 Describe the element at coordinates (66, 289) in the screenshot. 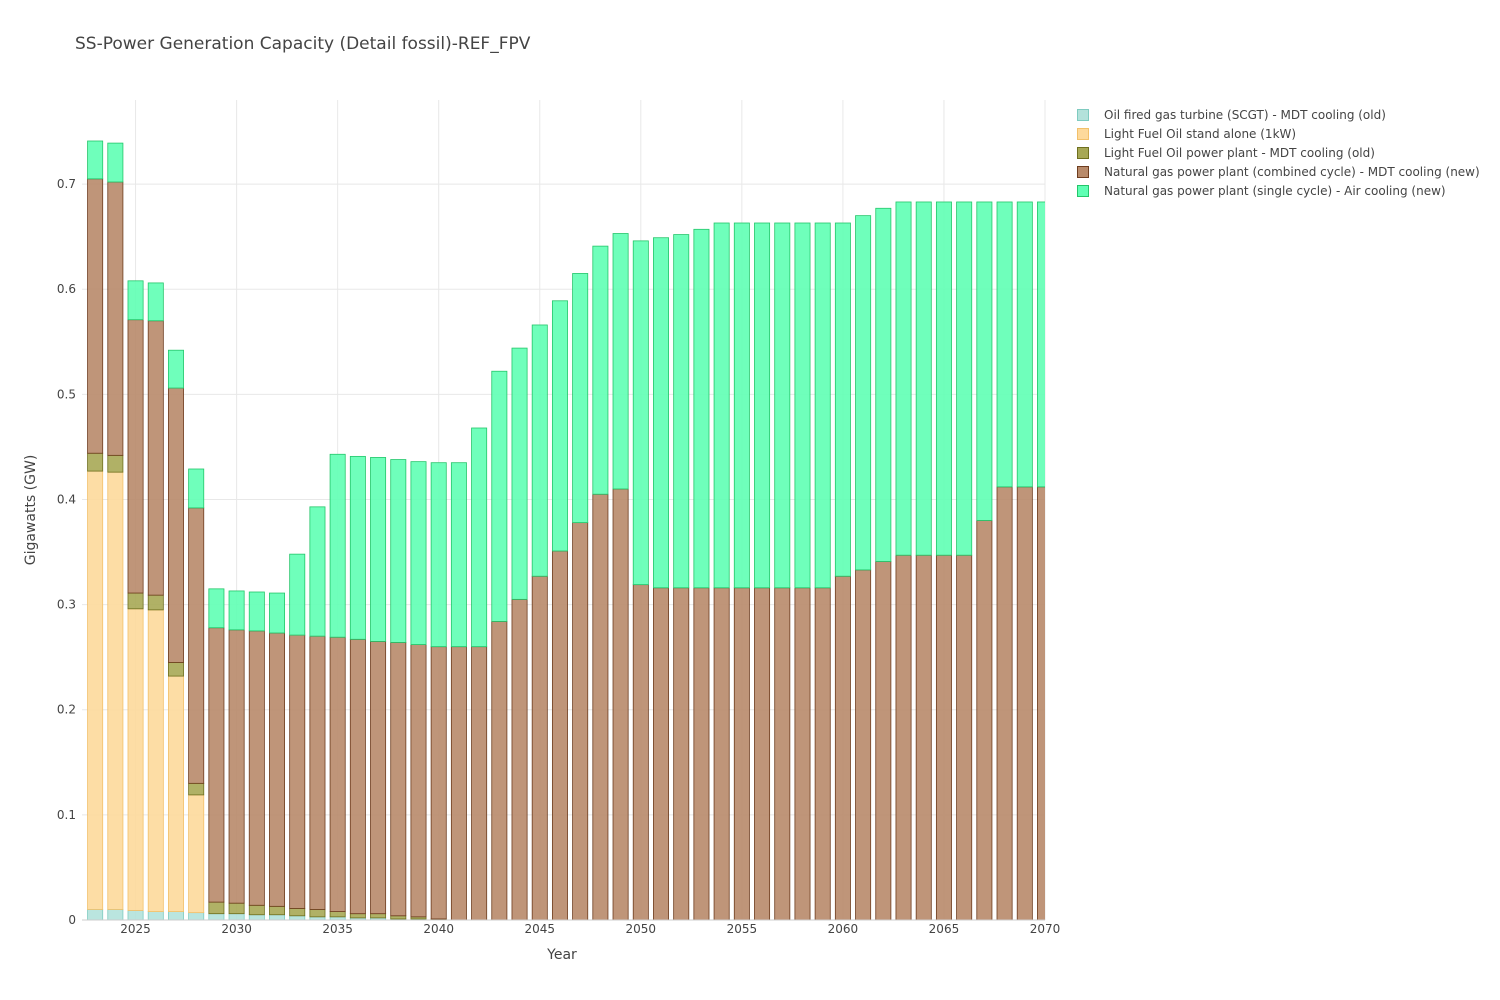

I see `y-tick-label: 0.6` at that location.